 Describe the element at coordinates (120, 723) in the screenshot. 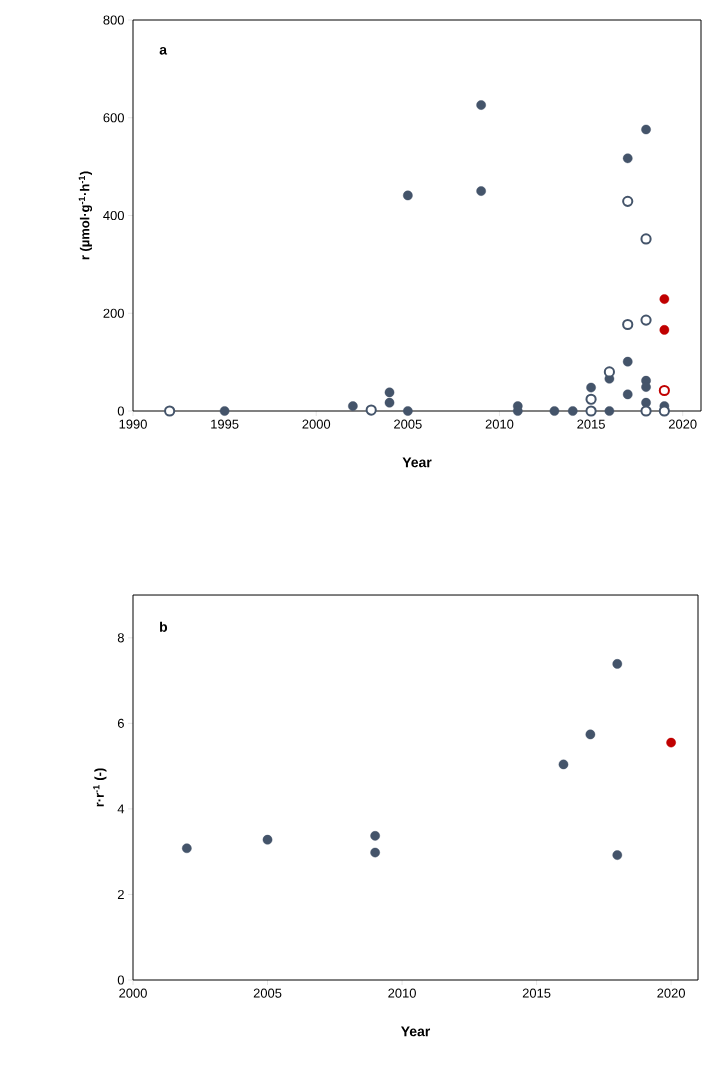

I see `y-tick-label: 6` at that location.